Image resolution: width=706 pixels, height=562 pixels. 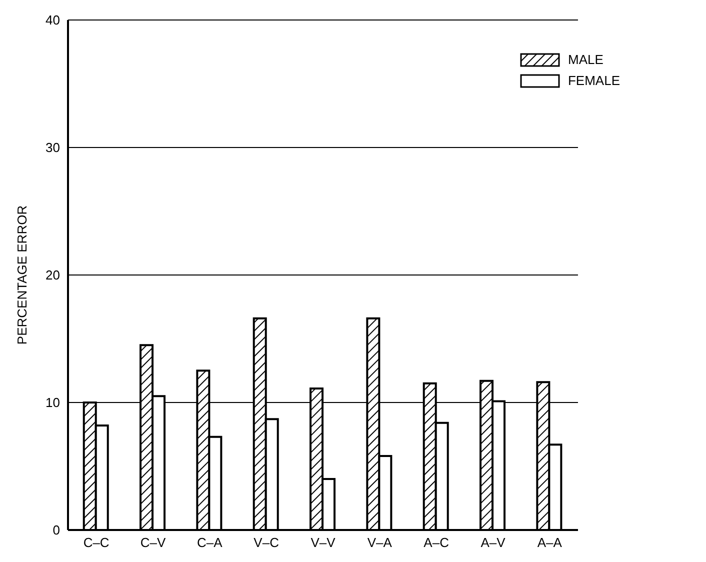 I want to click on y-tick-label: 30, so click(x=53, y=148).